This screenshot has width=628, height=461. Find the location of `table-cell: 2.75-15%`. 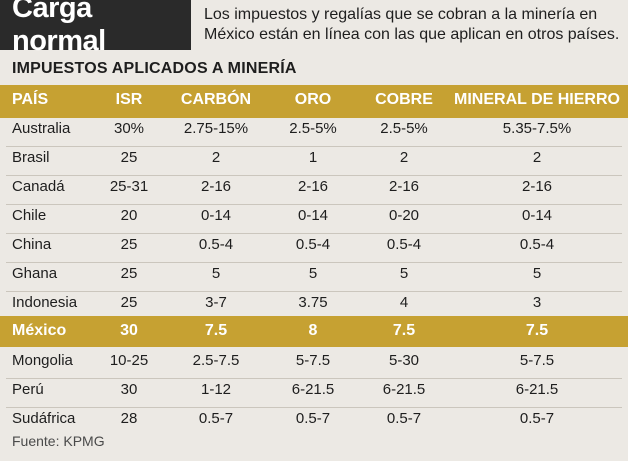

table-cell: 2.75-15% is located at coordinates (216, 128).